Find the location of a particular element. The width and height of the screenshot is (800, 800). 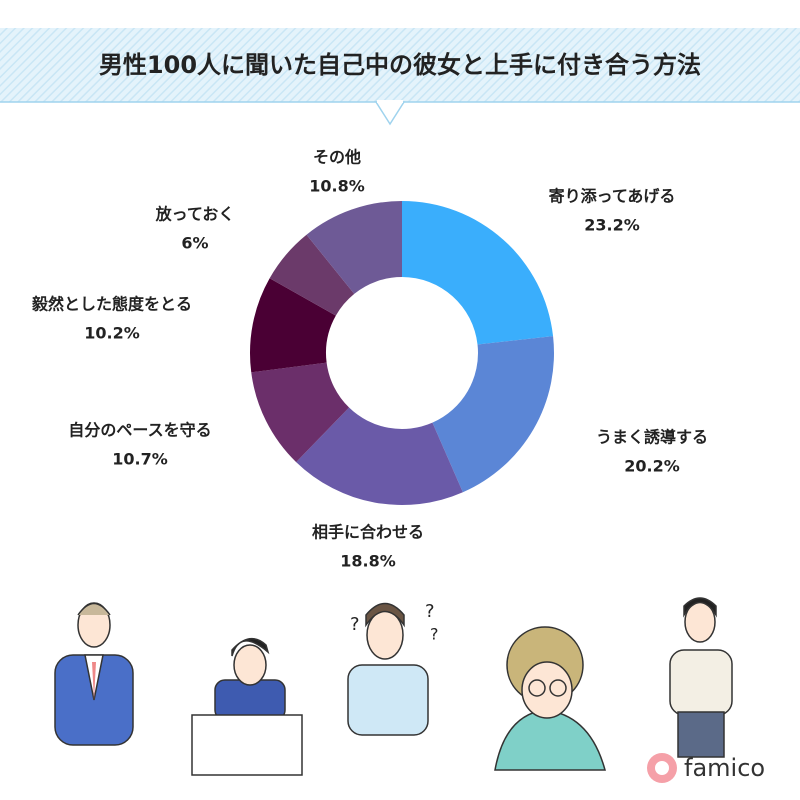

brand-logo: famico is located at coordinates (706, 768).